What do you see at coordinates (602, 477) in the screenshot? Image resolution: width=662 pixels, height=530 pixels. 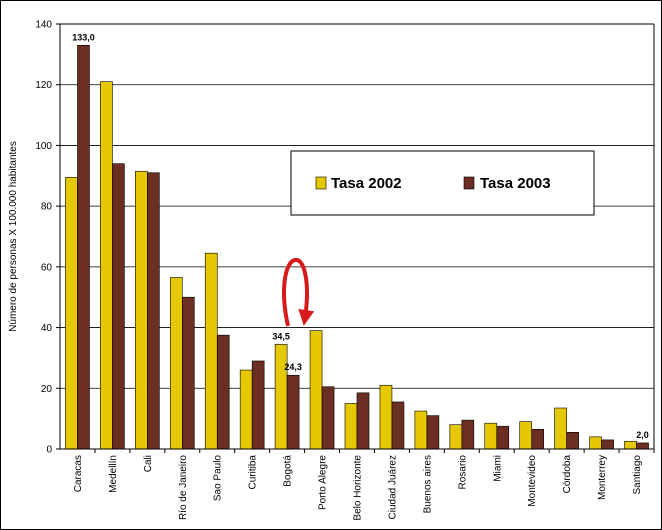 I see `x-tick-label-monterrey: Monterrey` at bounding box center [602, 477].